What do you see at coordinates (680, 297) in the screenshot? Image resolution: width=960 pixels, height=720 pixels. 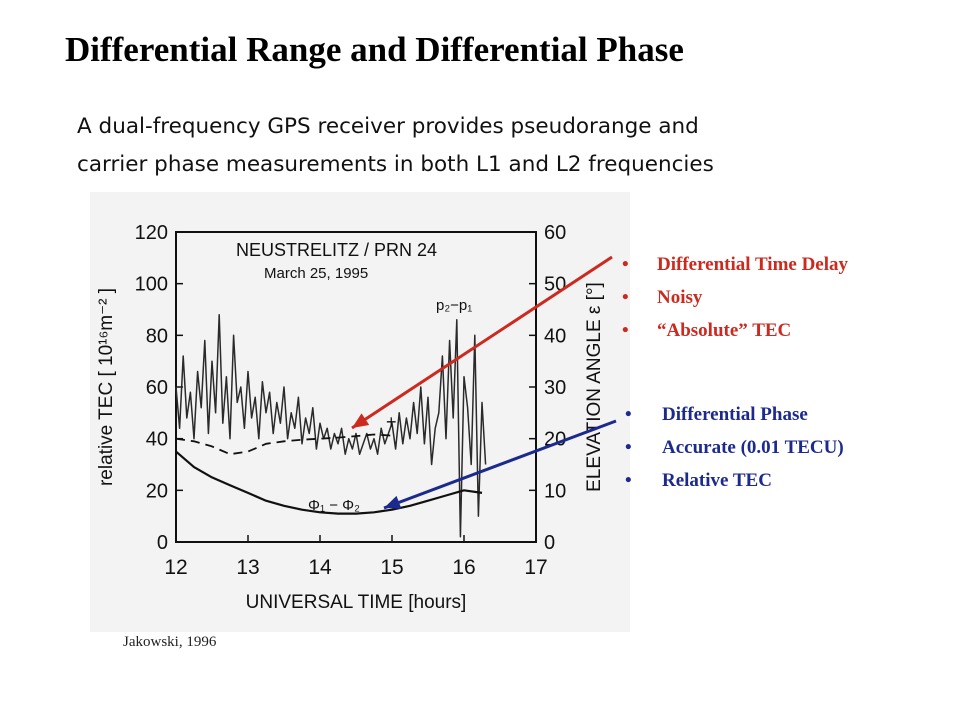 I see `range-bullet-text: Noisy` at bounding box center [680, 297].